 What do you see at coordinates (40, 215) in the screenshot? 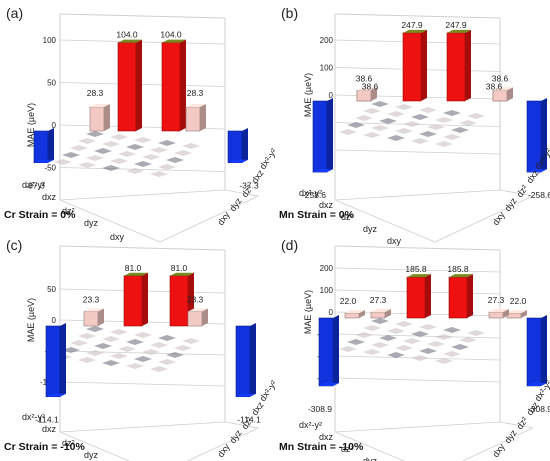
I see `strain-label: Cr Strain = 0%` at bounding box center [40, 215].